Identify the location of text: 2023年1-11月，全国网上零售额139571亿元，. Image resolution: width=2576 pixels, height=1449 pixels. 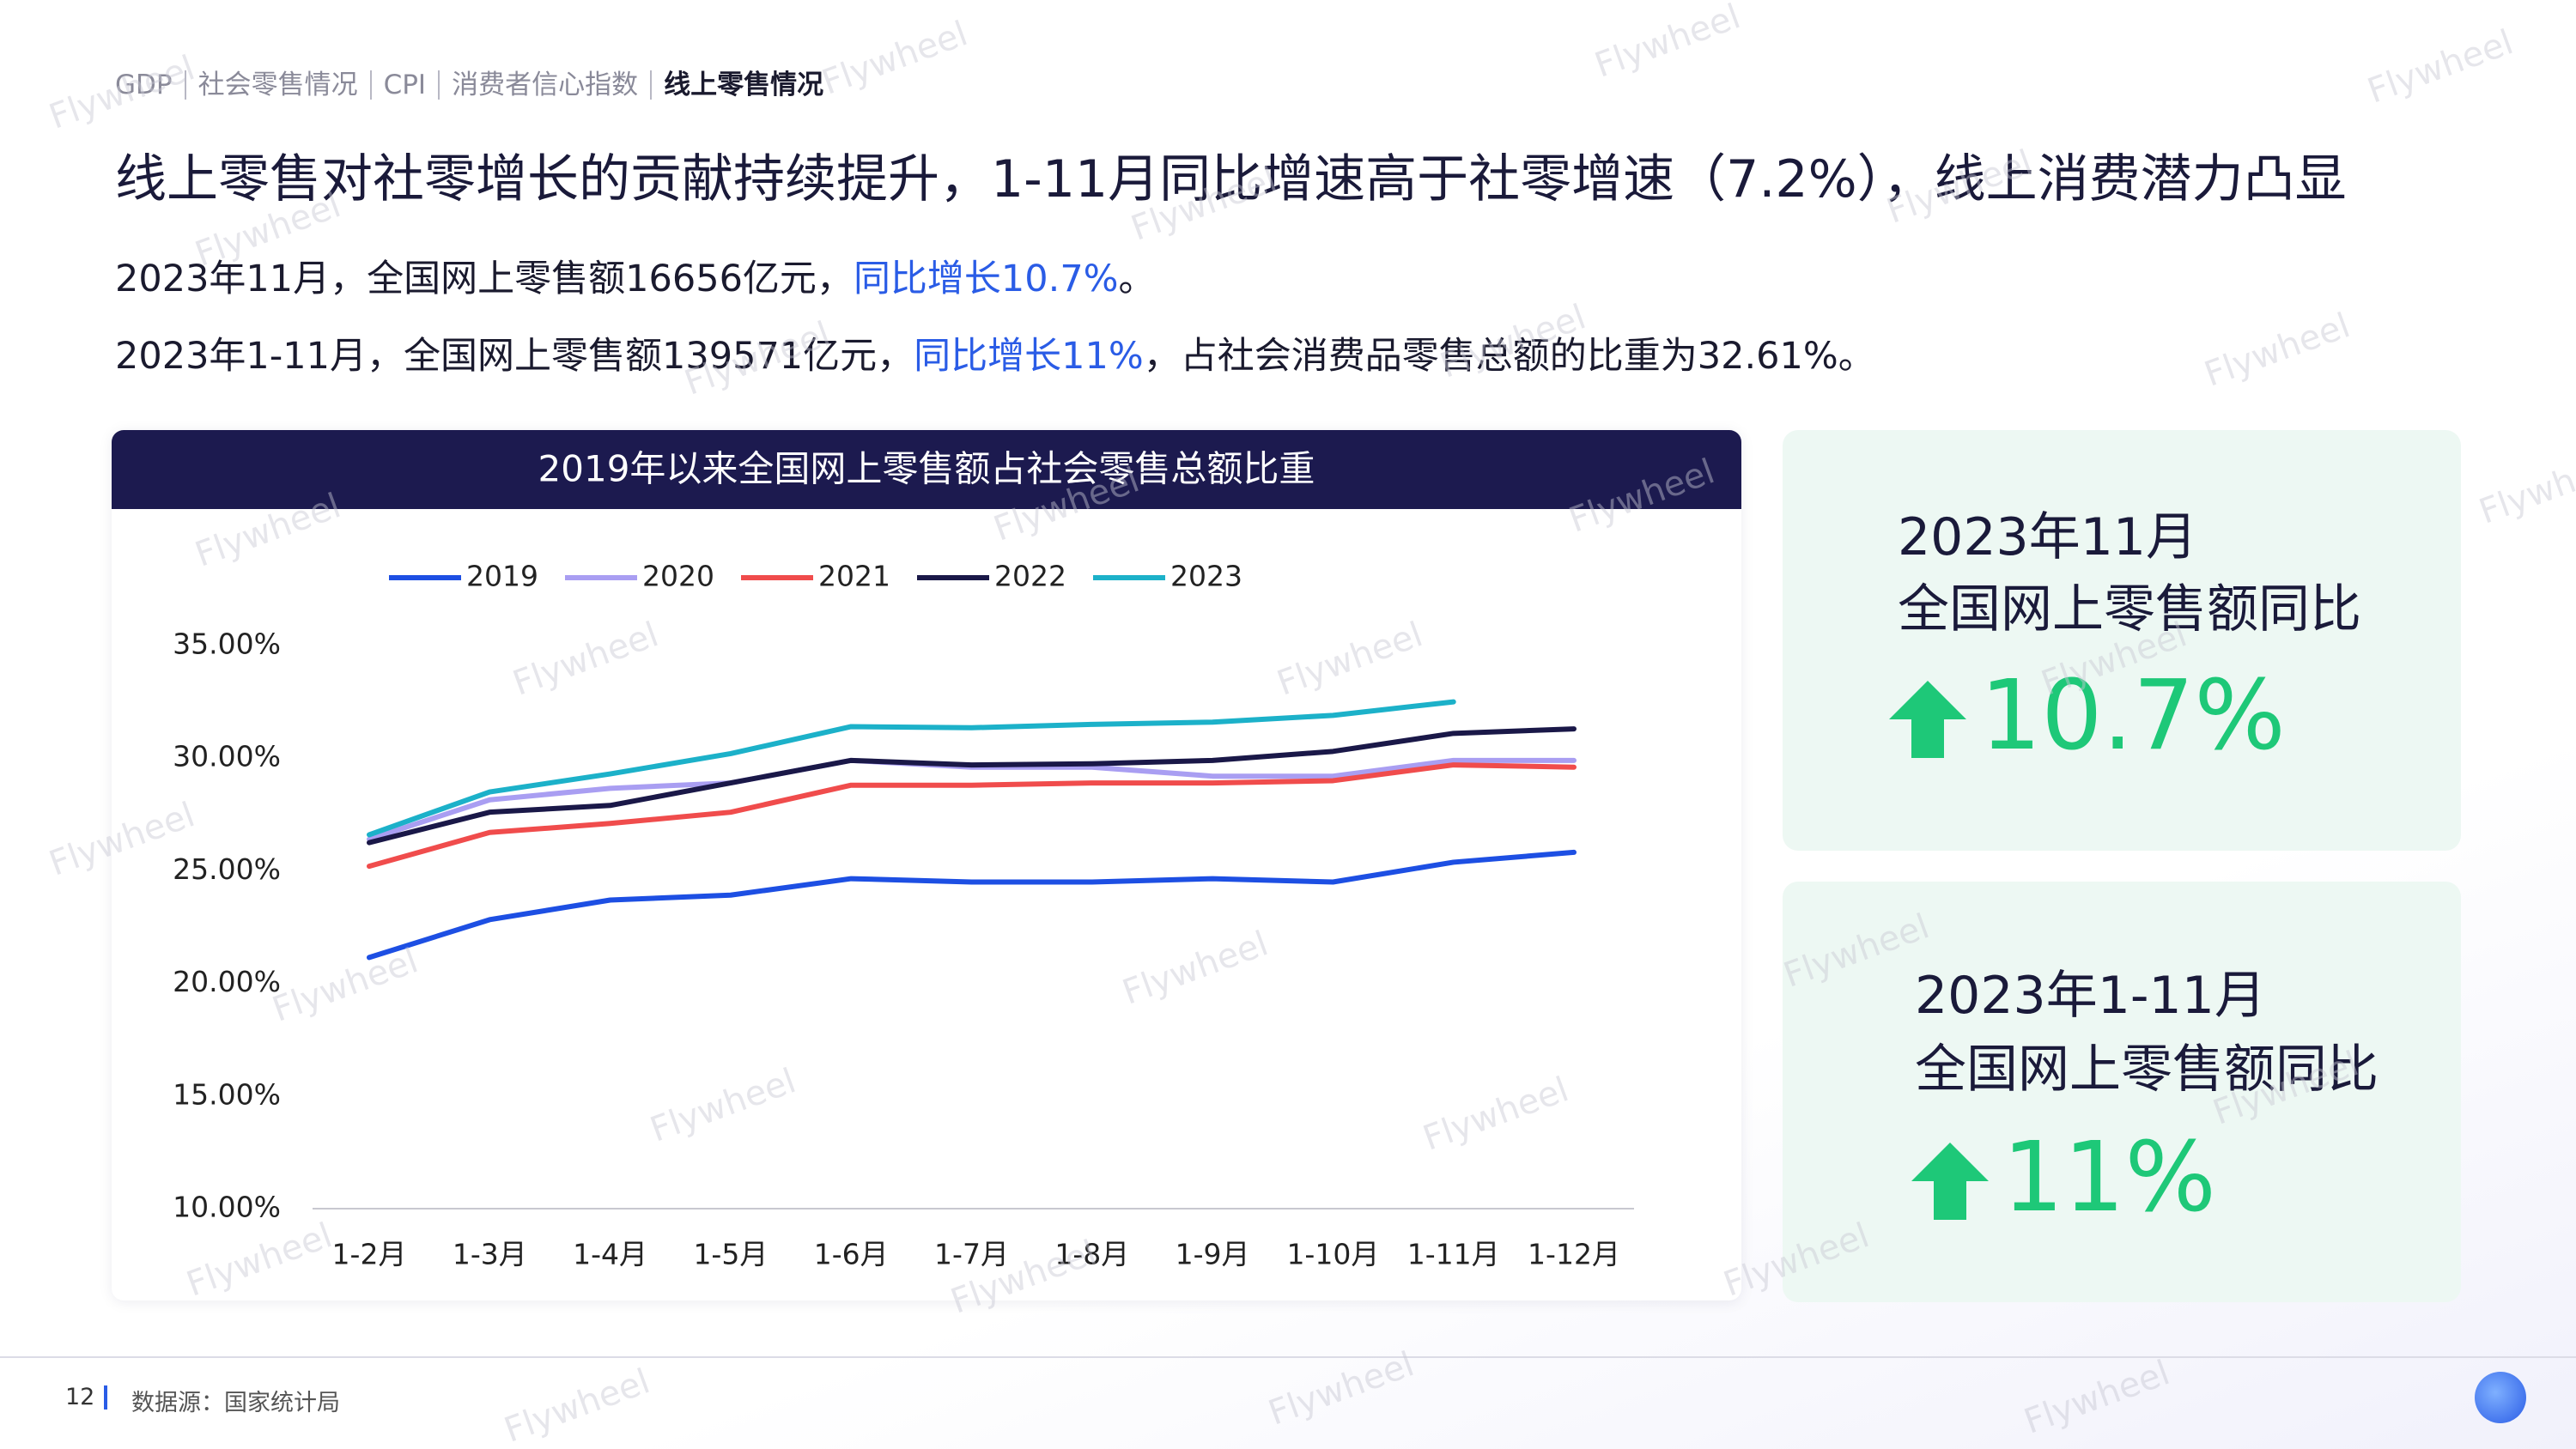
(514, 356).